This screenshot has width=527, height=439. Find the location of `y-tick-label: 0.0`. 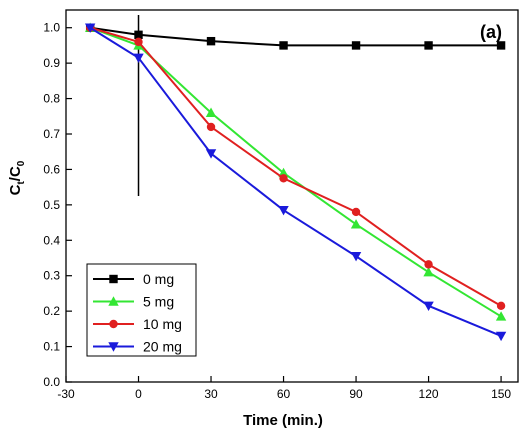

y-tick-label: 0.0 is located at coordinates (51, 382).